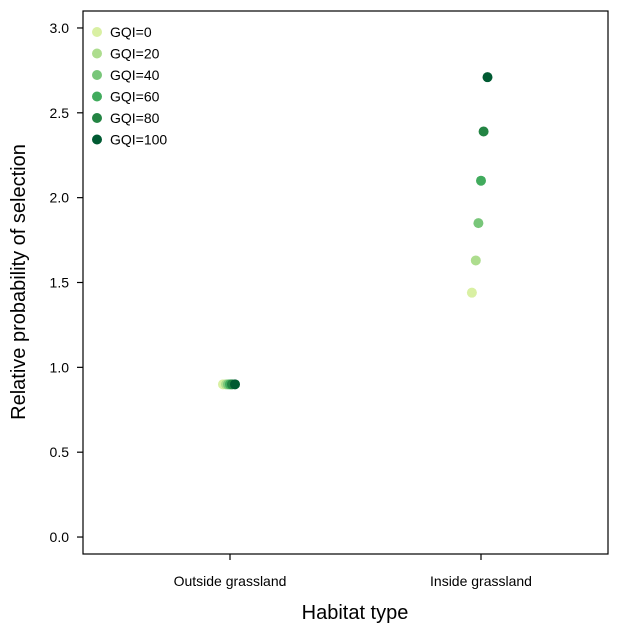 The width and height of the screenshot is (622, 631). What do you see at coordinates (135, 54) in the screenshot?
I see `legend-label: GQI=20` at bounding box center [135, 54].